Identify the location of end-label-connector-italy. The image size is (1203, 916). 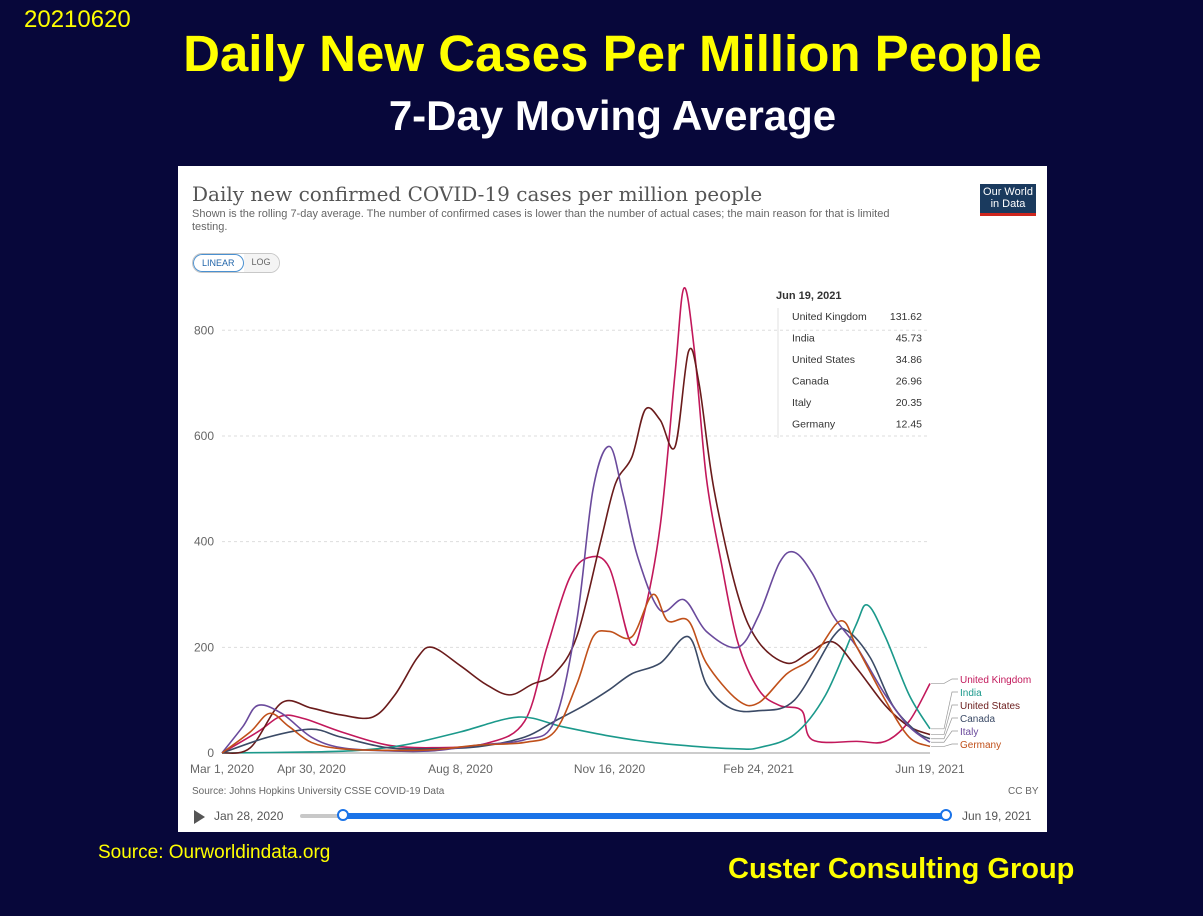
(944, 736).